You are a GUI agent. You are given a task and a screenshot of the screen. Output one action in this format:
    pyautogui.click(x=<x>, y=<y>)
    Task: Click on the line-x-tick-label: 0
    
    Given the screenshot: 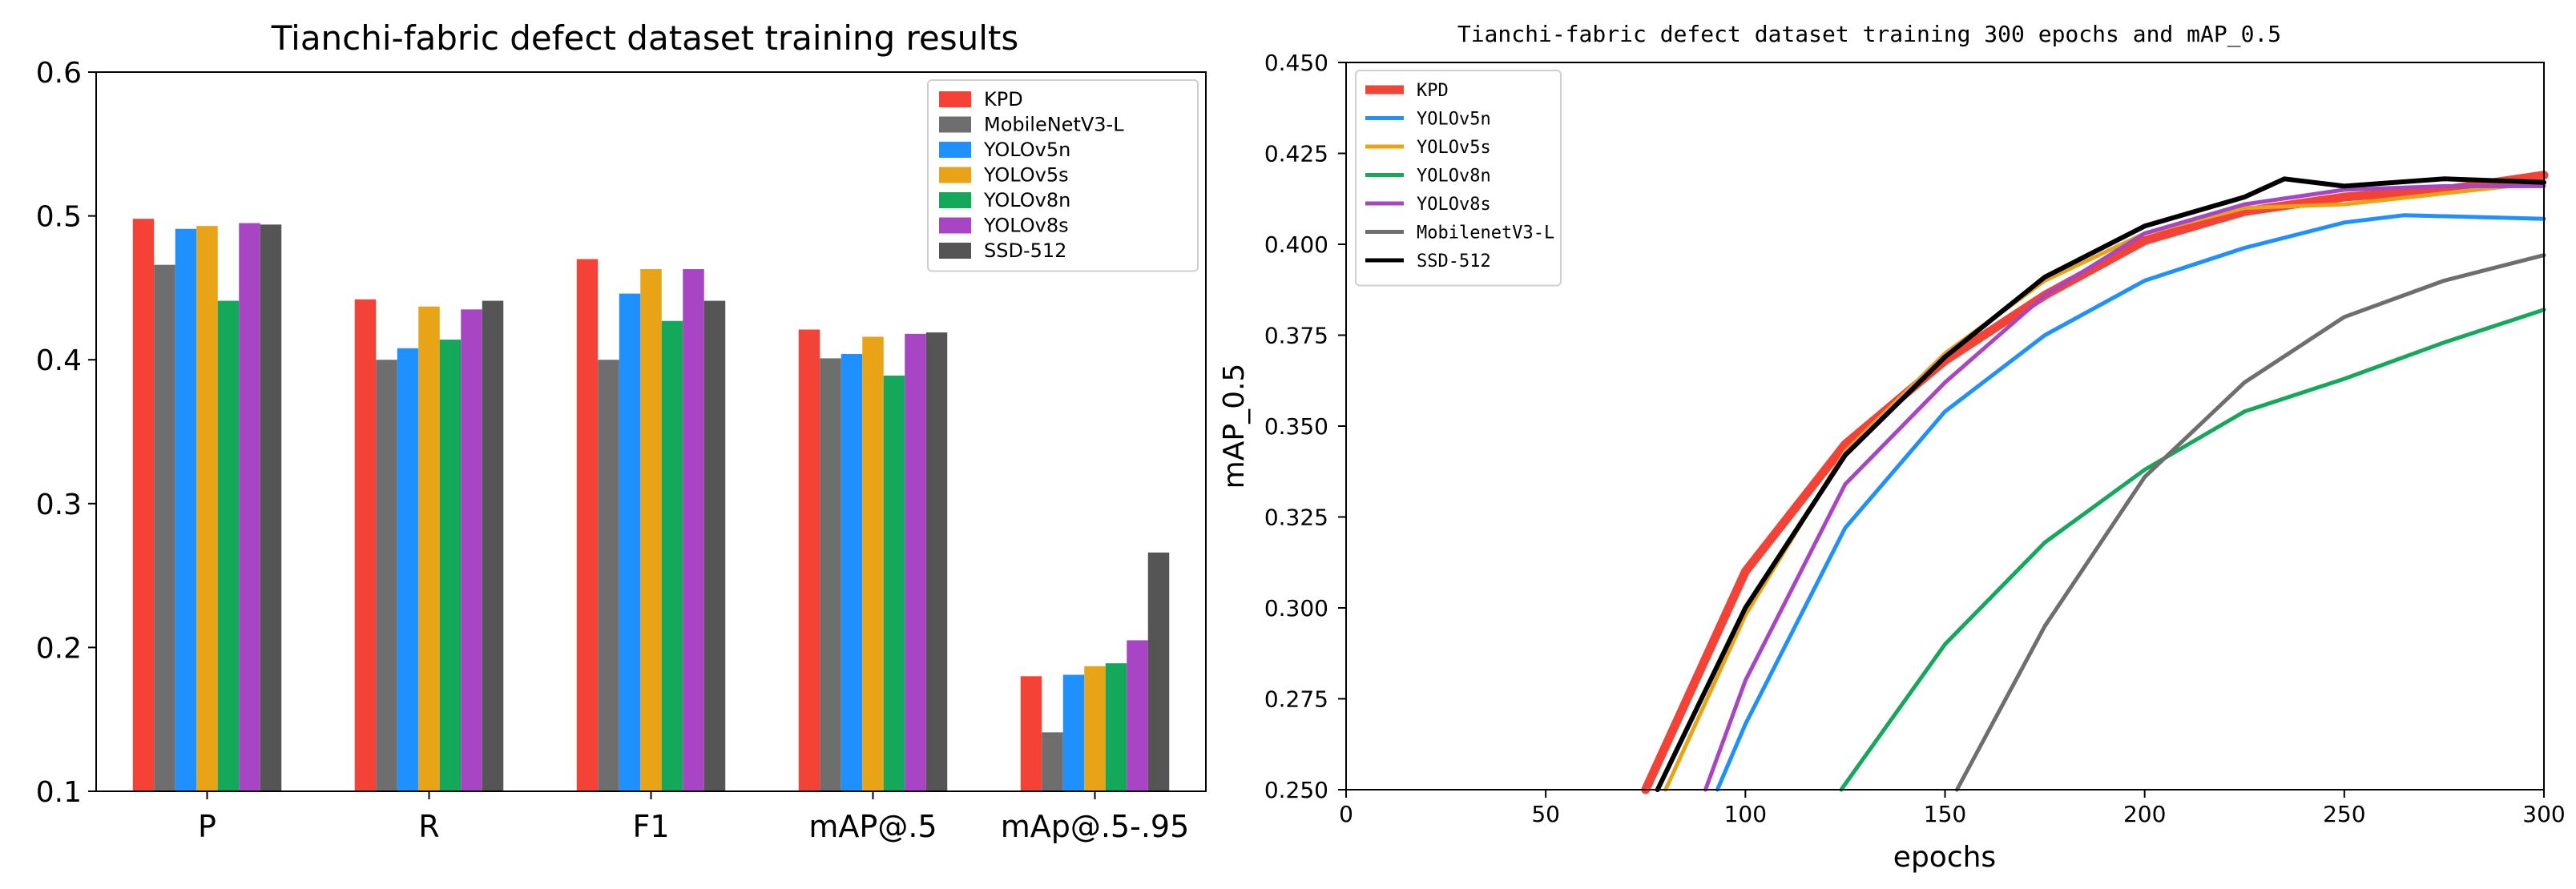 What is the action you would take?
    pyautogui.click(x=1346, y=814)
    